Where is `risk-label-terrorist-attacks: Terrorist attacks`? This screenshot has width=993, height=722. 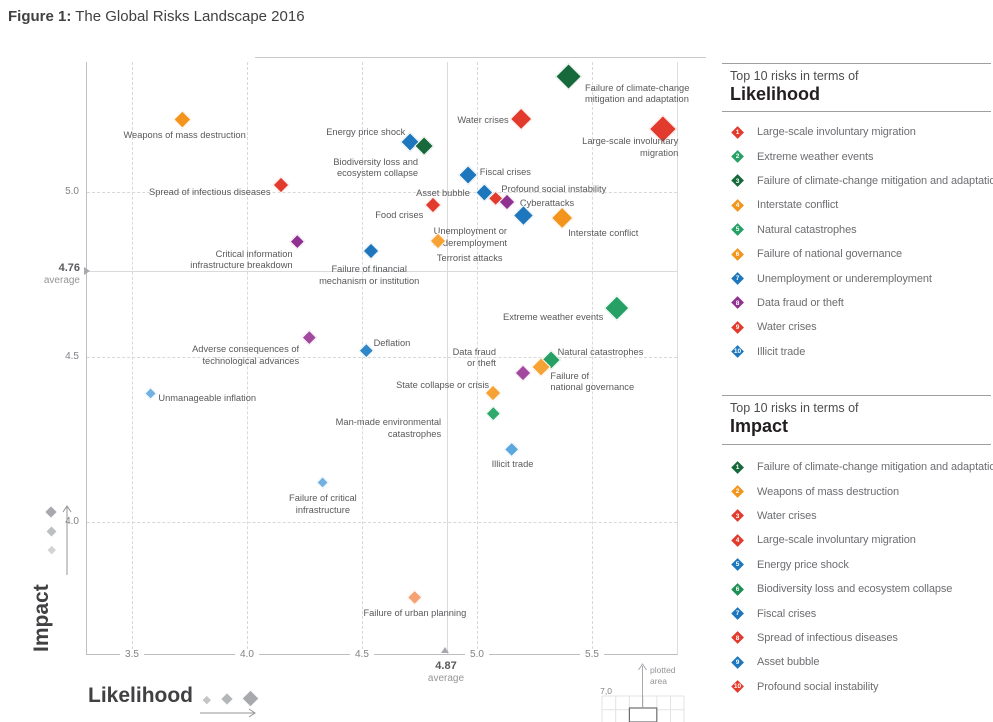 risk-label-terrorist-attacks: Terrorist attacks is located at coordinates (469, 257).